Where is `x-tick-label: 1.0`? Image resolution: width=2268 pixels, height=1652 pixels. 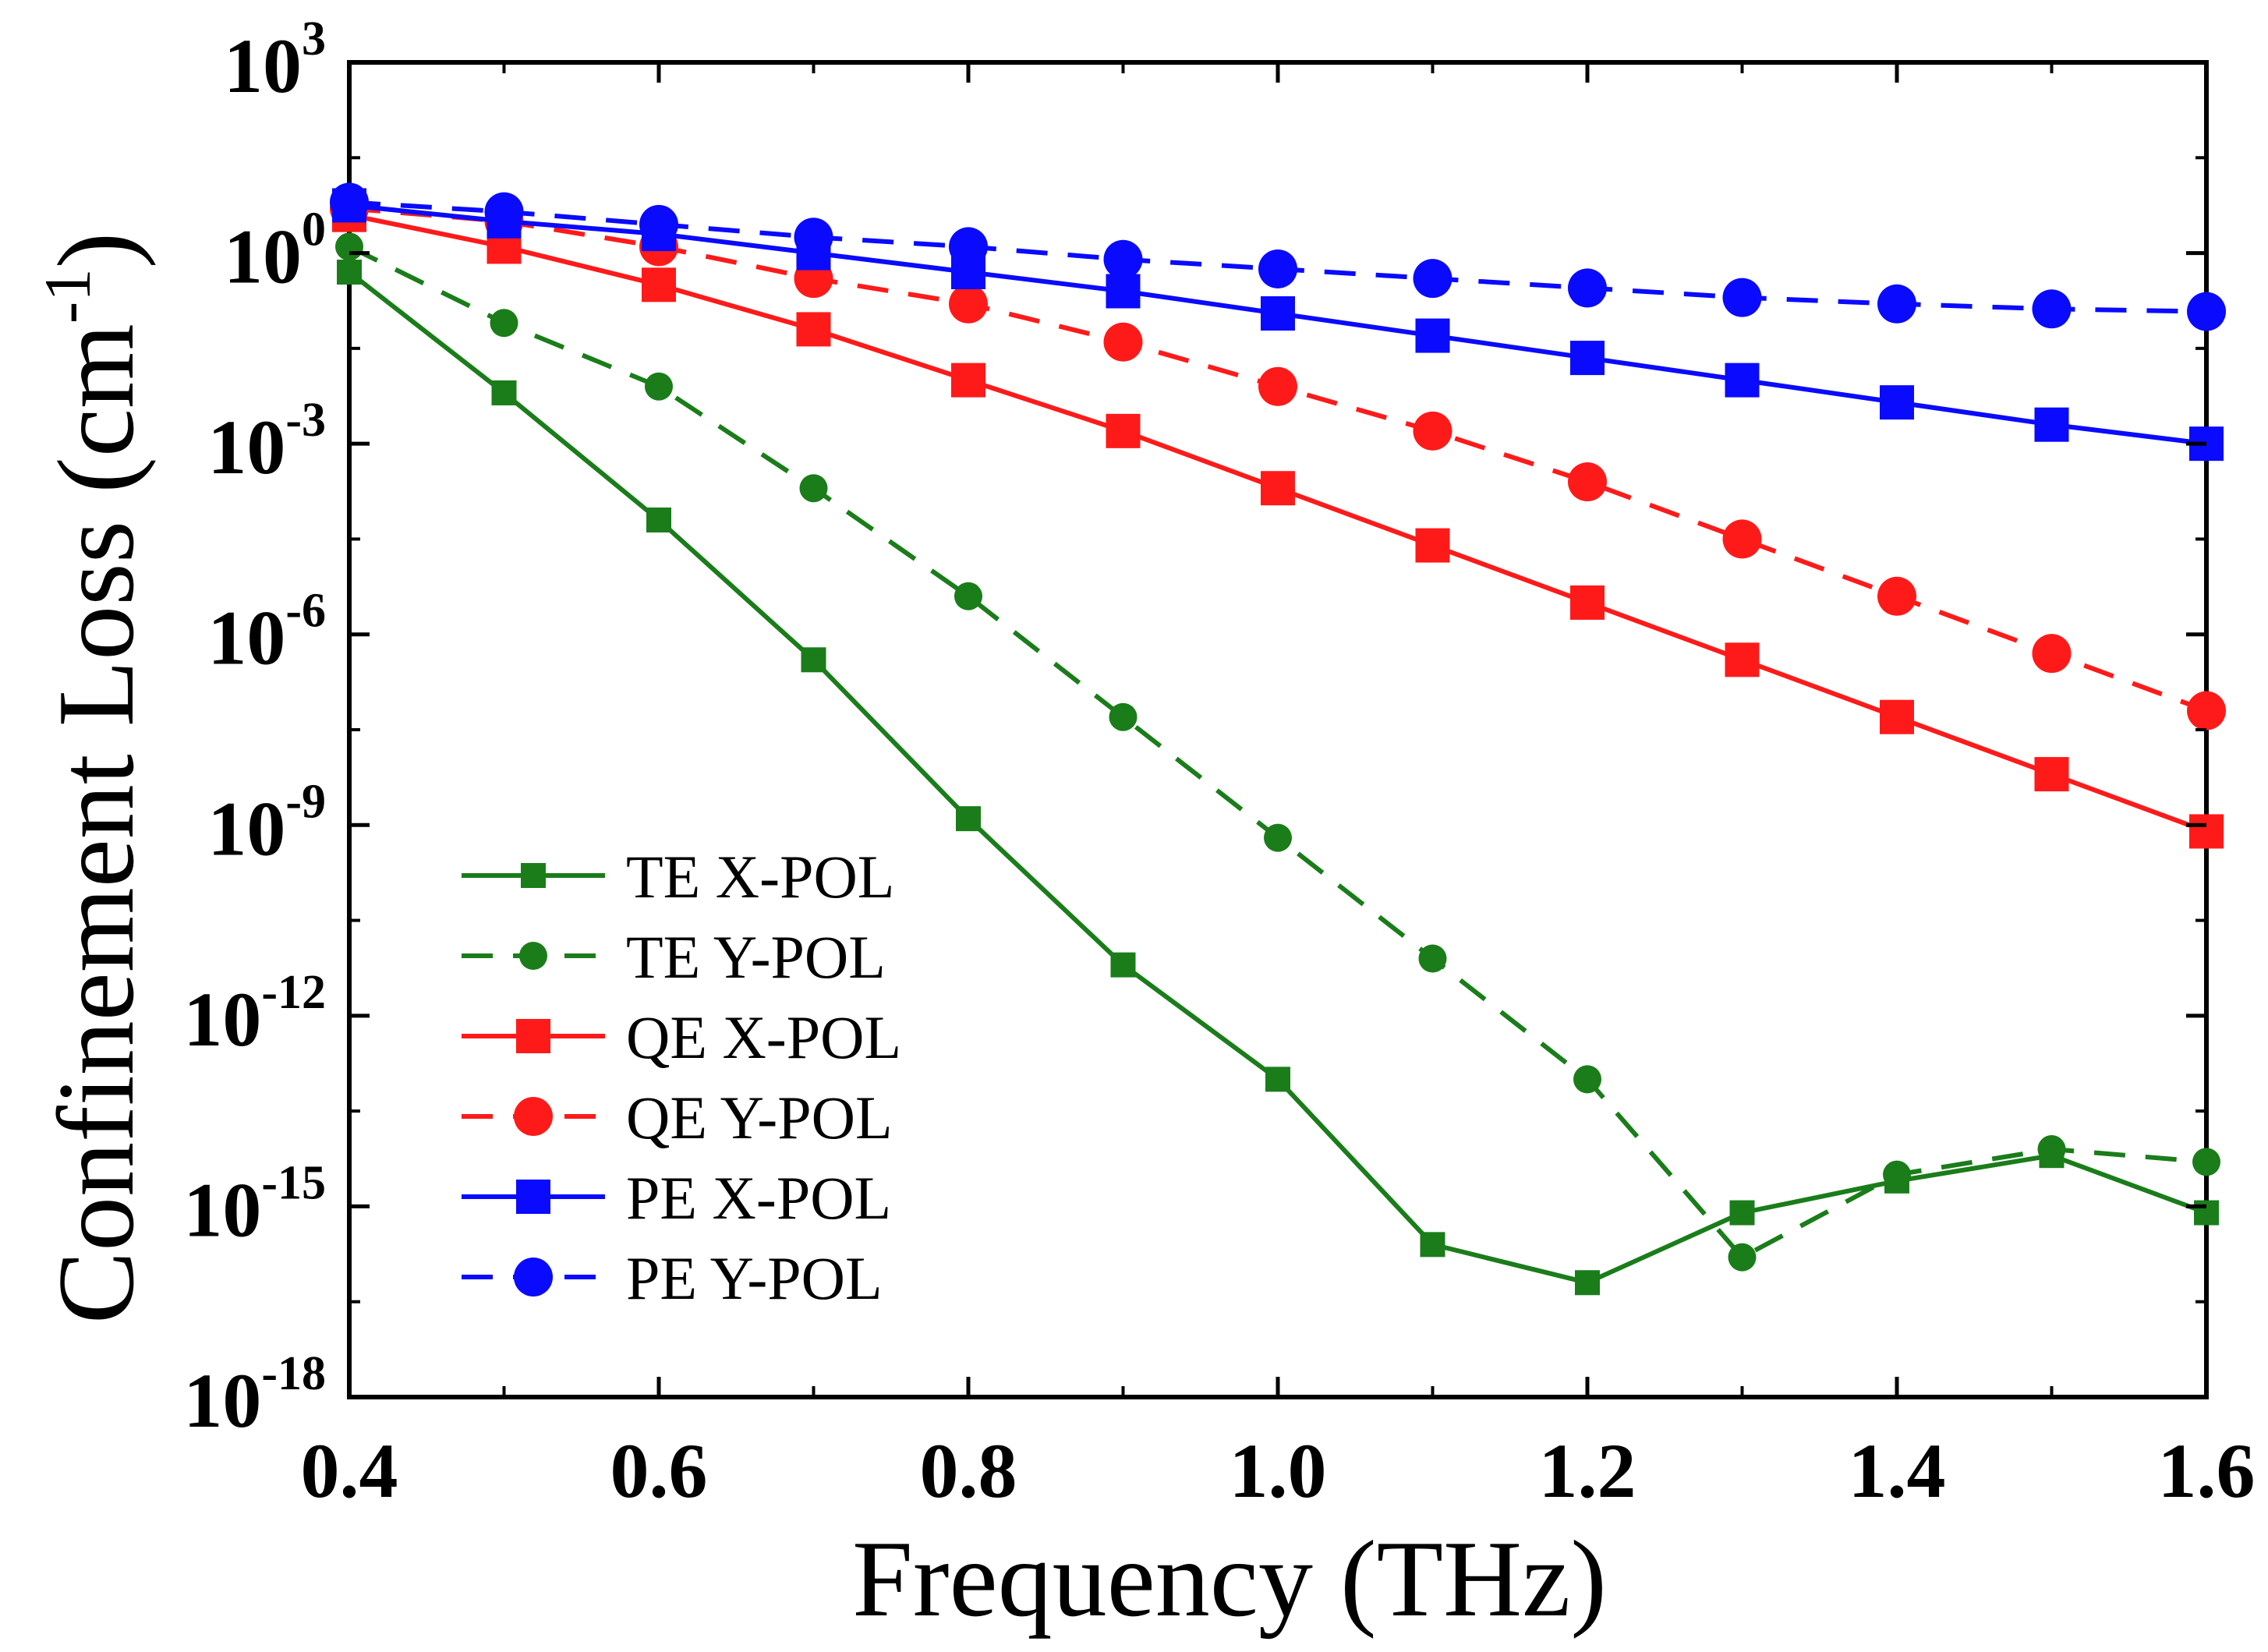
x-tick-label: 1.0 is located at coordinates (1278, 1470).